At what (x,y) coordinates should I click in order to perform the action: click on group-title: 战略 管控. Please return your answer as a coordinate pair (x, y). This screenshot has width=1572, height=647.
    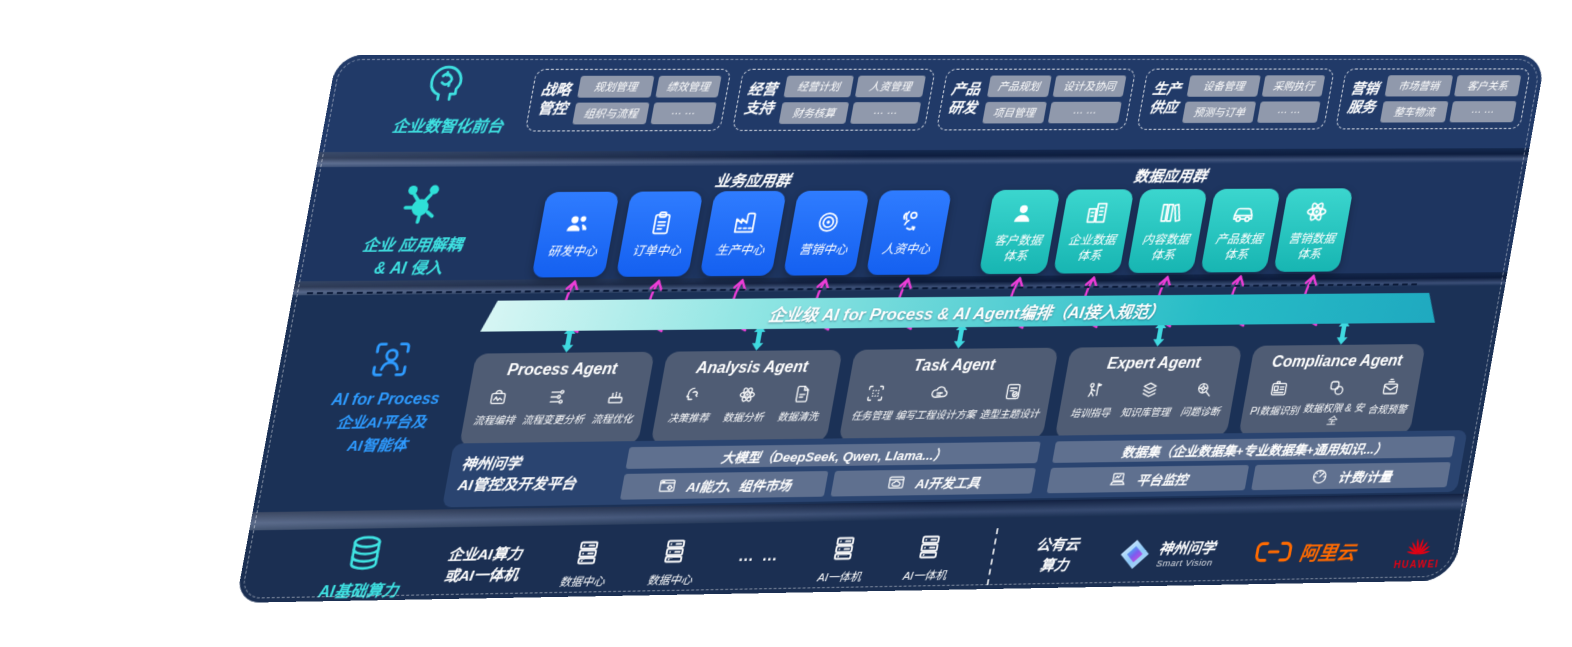
    Looking at the image, I should click on (554, 99).